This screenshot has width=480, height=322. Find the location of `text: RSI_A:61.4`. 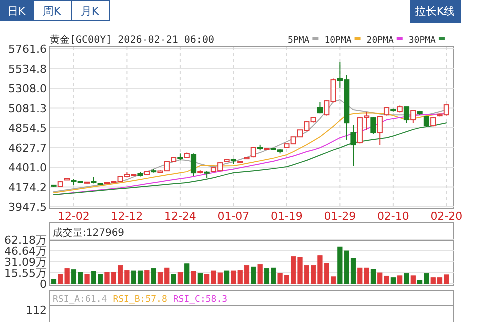

text: RSI_A:61.4 is located at coordinates (80, 300).